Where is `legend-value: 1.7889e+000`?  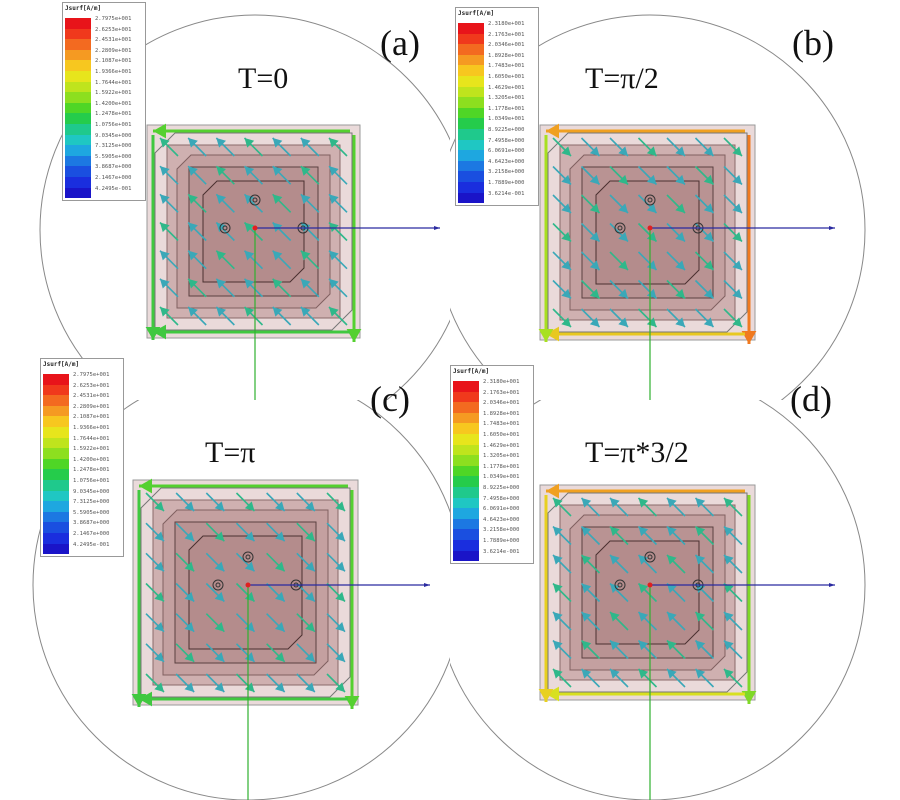
legend-value: 1.7889e+000 is located at coordinates (506, 182).